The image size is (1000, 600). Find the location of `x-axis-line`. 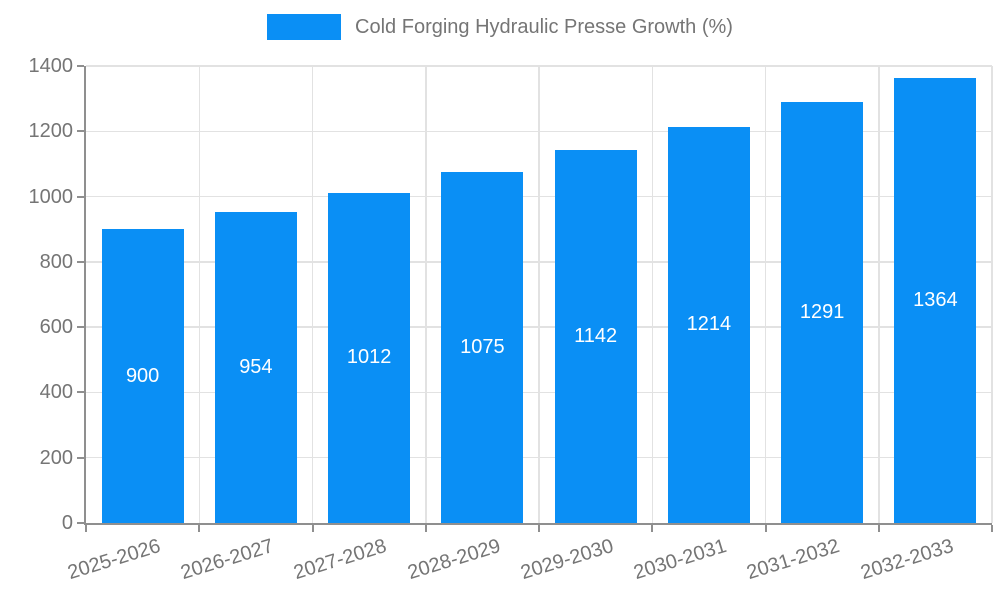

x-axis-line is located at coordinates (538, 524).